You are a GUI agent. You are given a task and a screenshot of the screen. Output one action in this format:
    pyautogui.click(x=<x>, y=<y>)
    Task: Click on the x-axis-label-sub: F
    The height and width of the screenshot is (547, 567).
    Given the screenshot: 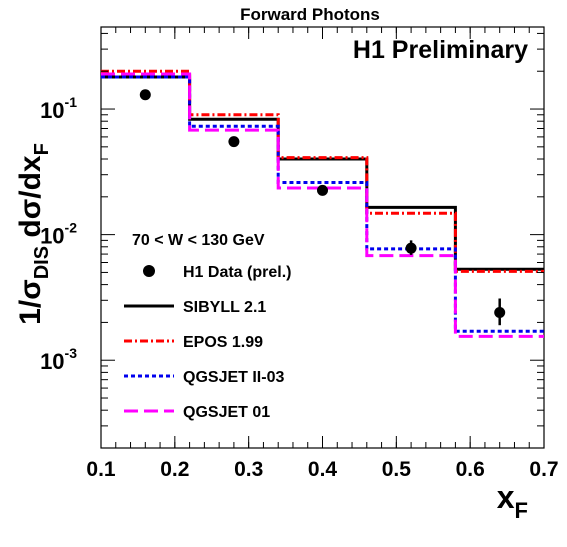 What is the action you would take?
    pyautogui.click(x=521, y=510)
    